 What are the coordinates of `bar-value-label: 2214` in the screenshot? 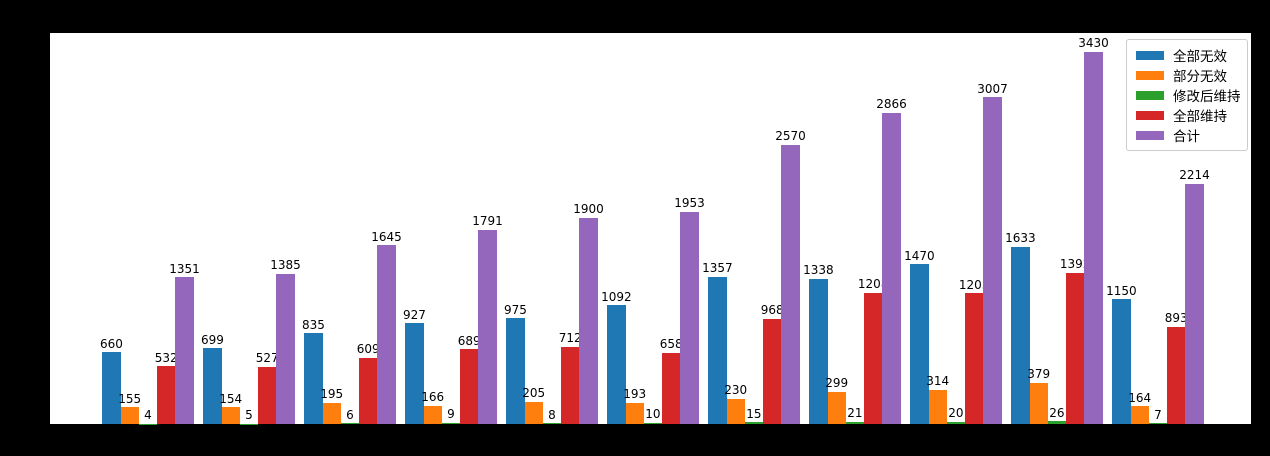 It's located at (1194, 174).